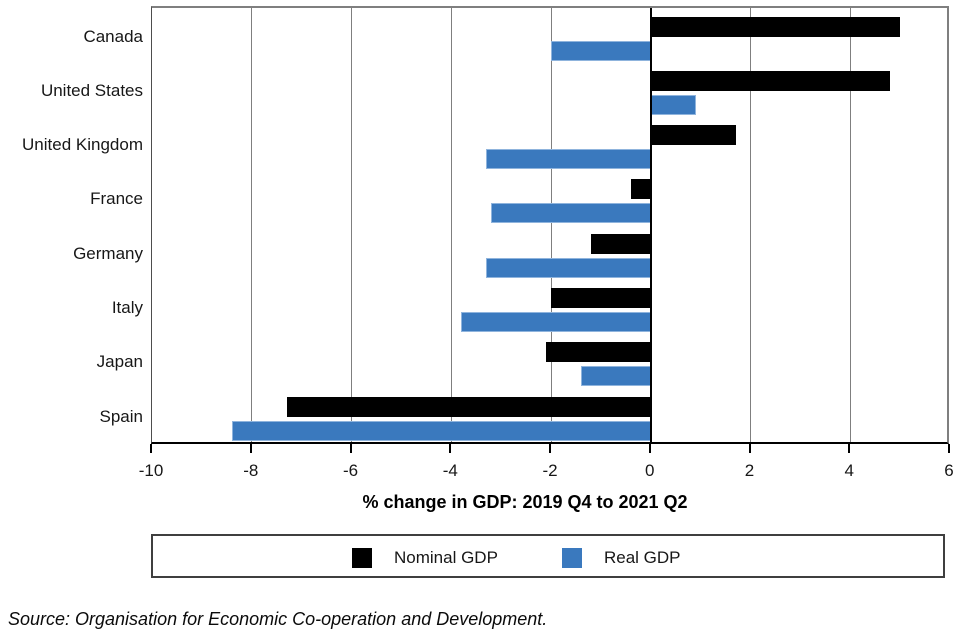  I want to click on bar-nominal-gdp-united-kingdom, so click(693, 135).